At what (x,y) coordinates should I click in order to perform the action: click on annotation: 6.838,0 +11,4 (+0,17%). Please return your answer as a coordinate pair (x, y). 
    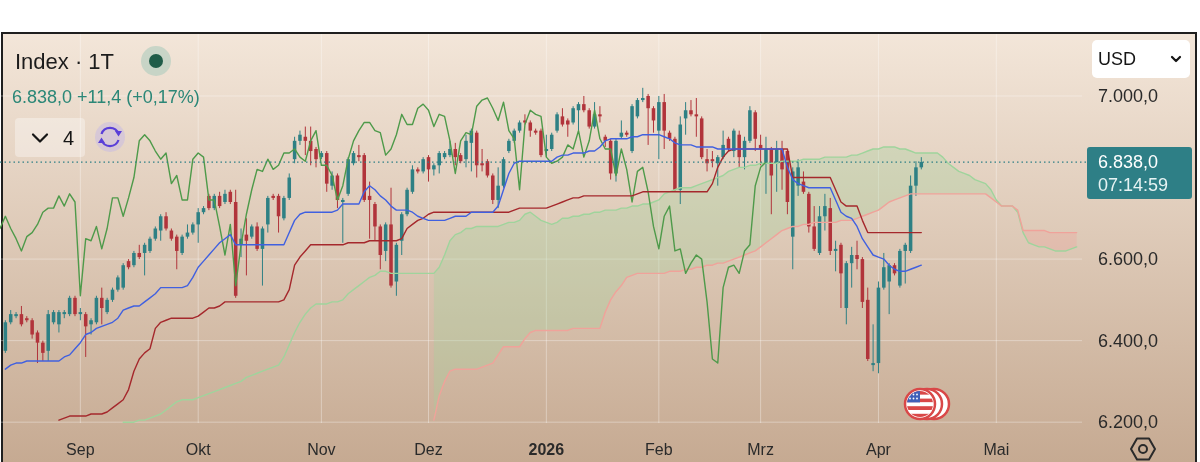
    Looking at the image, I should click on (106, 97).